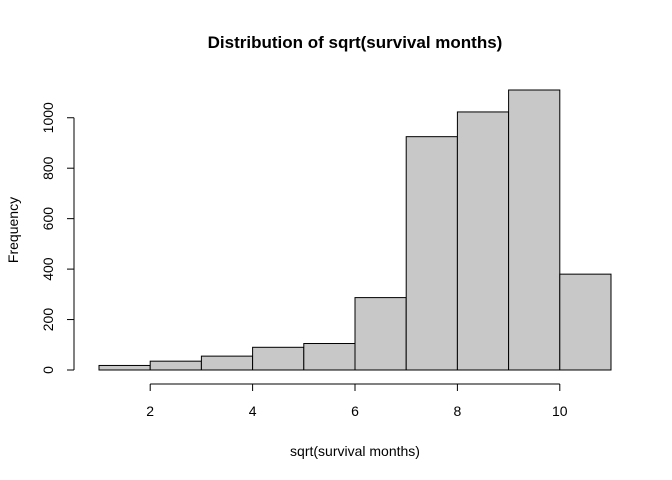  I want to click on y-tick-label: 800, so click(48, 168).